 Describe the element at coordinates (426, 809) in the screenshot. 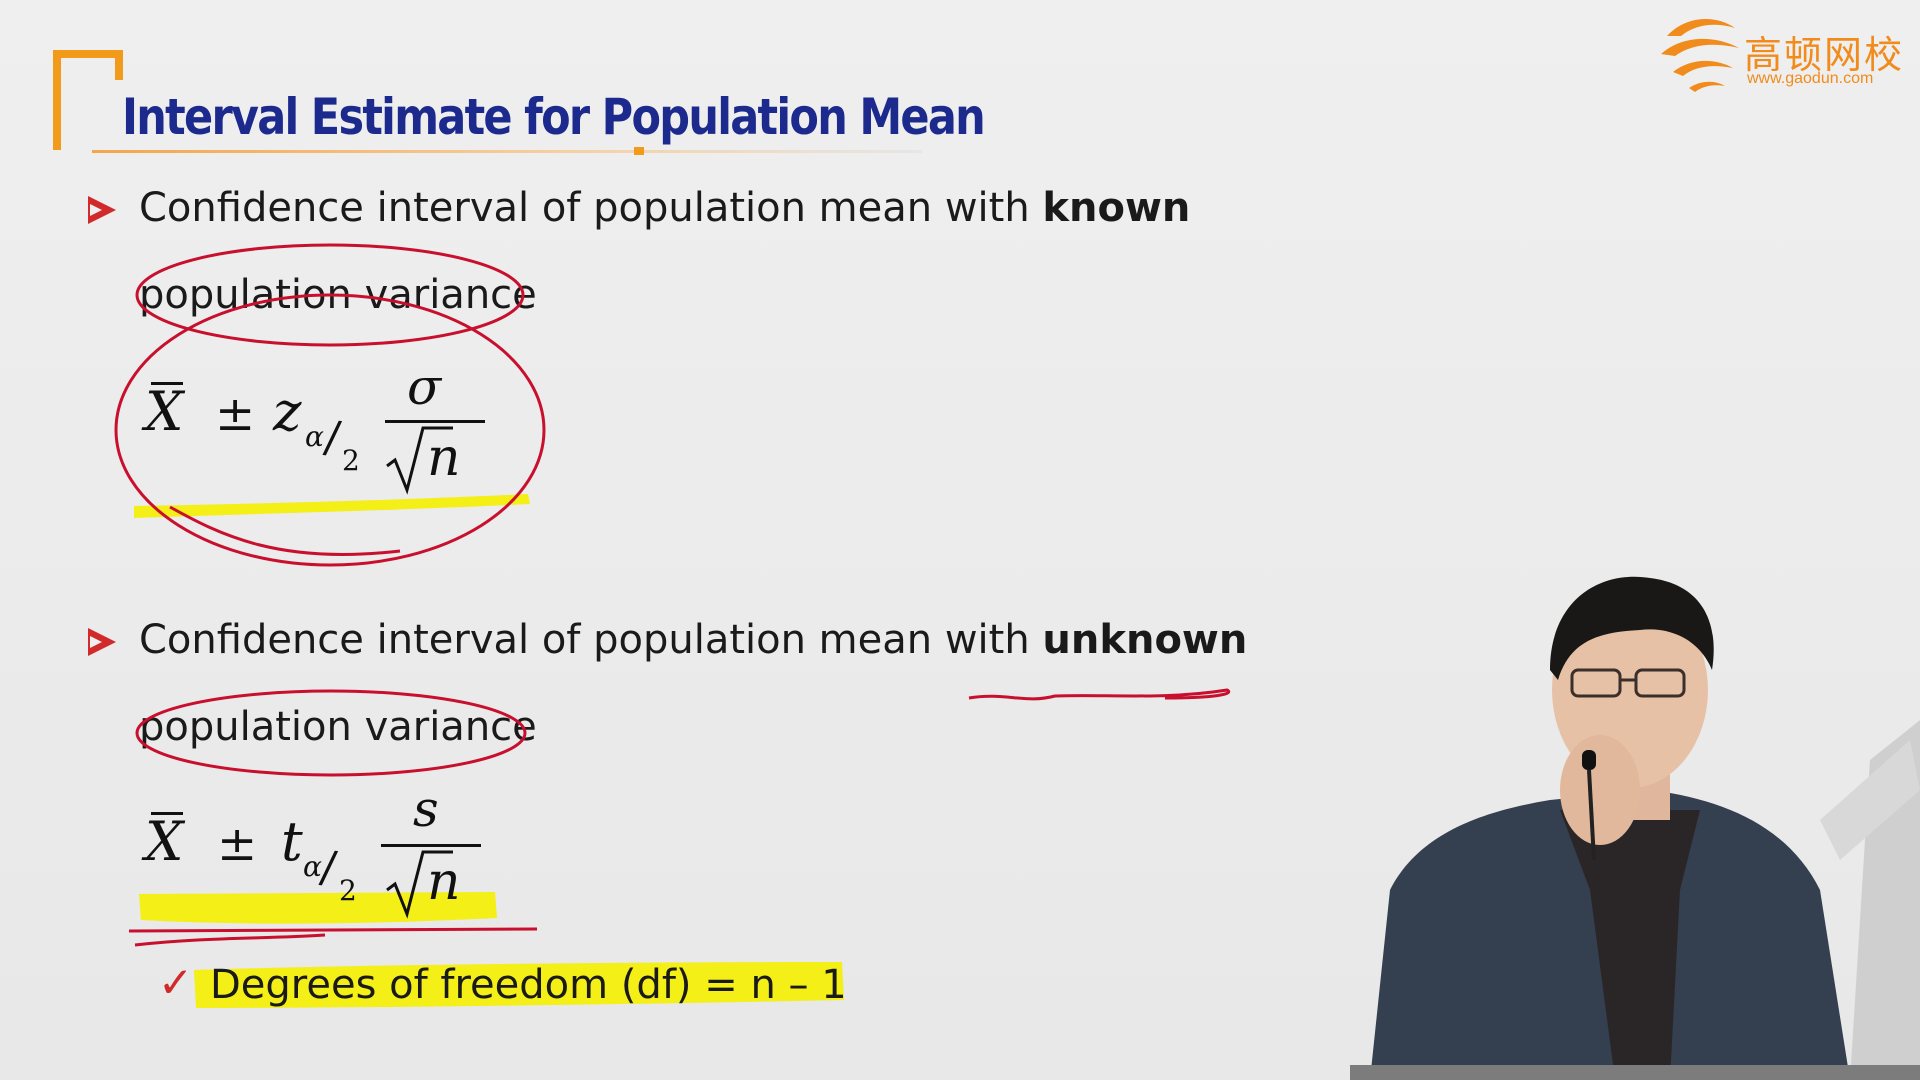

I see `formula2-numerator-s: s` at that location.